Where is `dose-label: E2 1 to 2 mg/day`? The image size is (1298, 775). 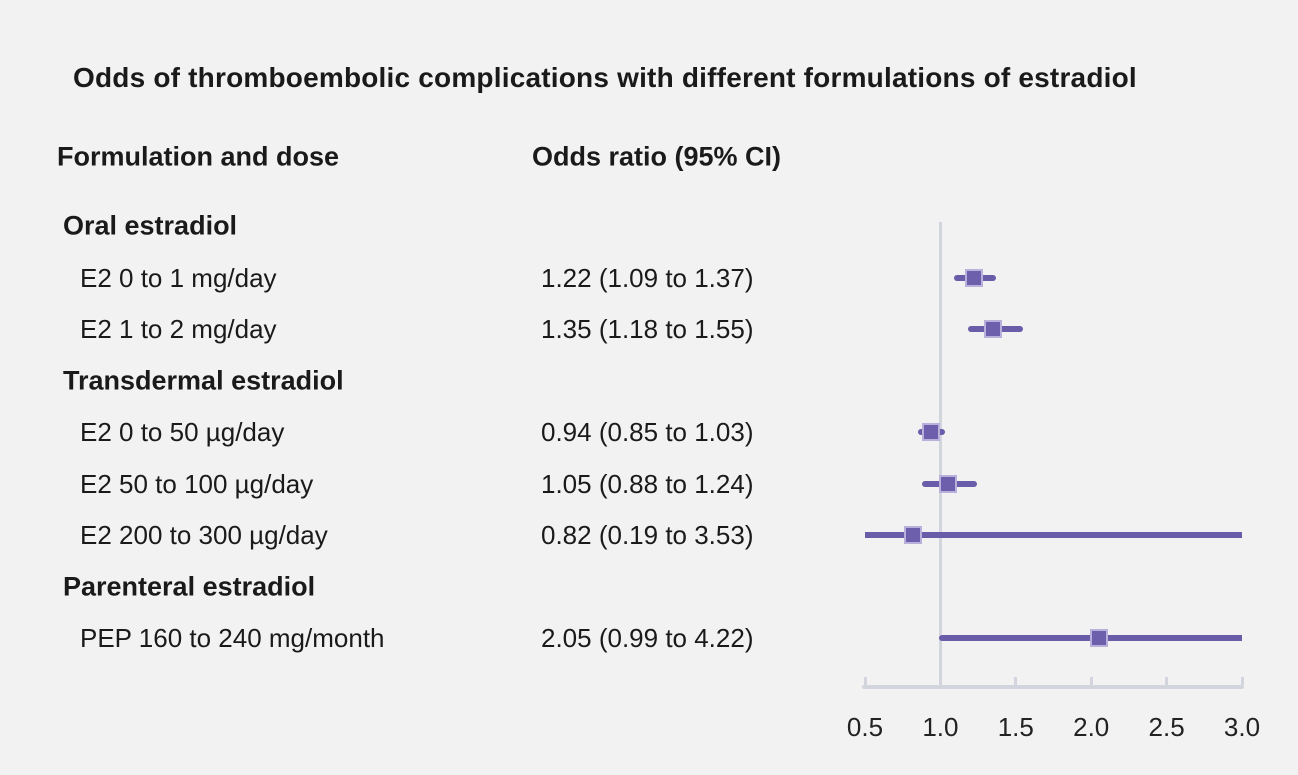
dose-label: E2 1 to 2 mg/day is located at coordinates (178, 329).